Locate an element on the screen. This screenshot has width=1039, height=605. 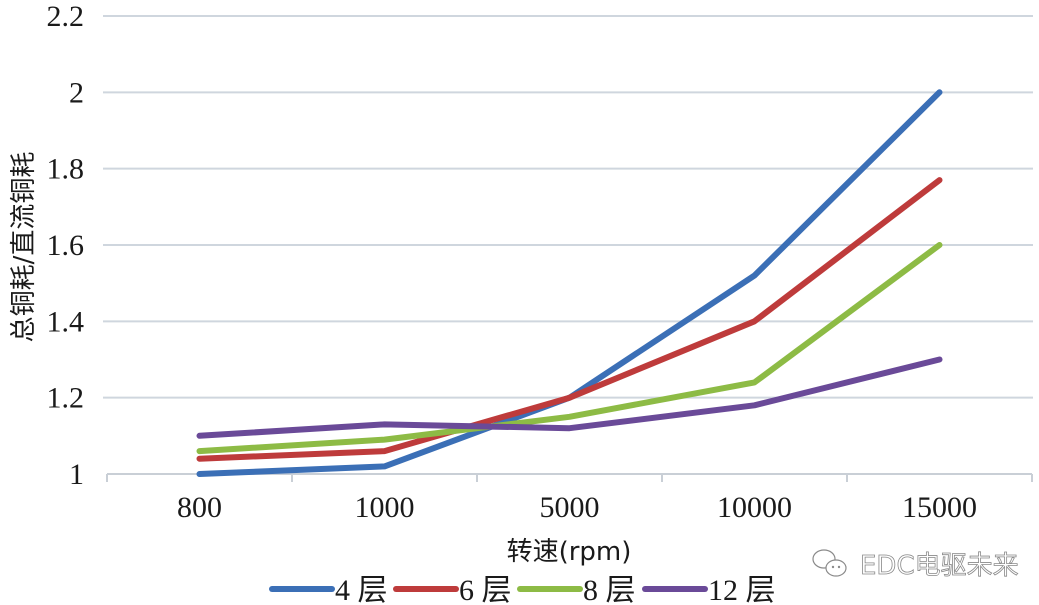
x-axis is located at coordinates (569, 477).